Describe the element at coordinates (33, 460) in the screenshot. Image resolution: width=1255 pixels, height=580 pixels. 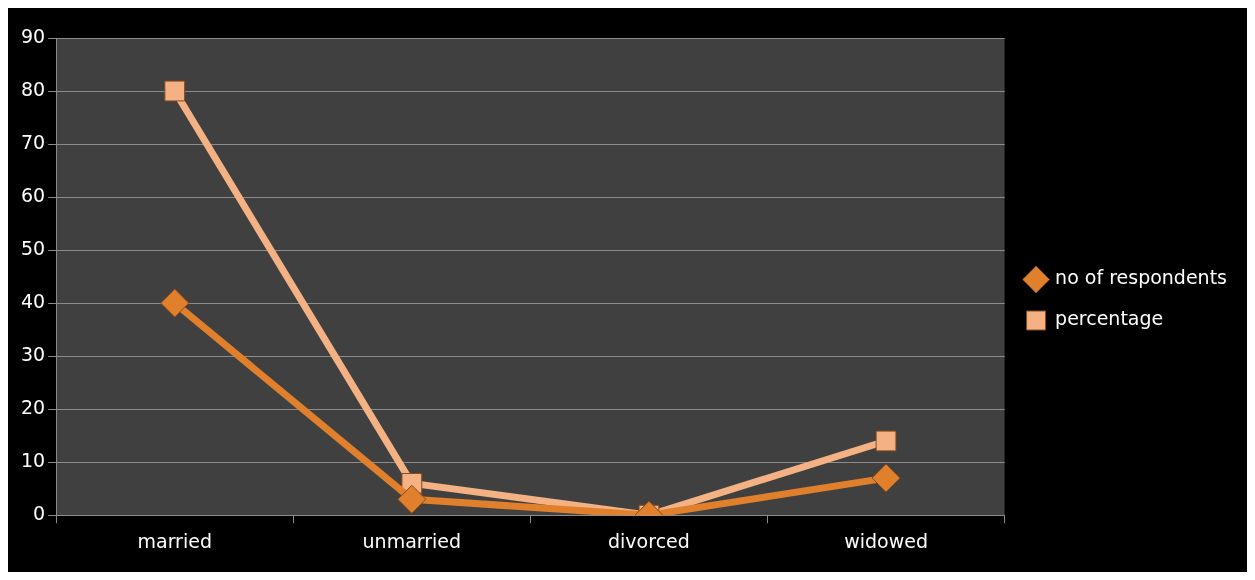
I see `y-tick-label: 10` at that location.